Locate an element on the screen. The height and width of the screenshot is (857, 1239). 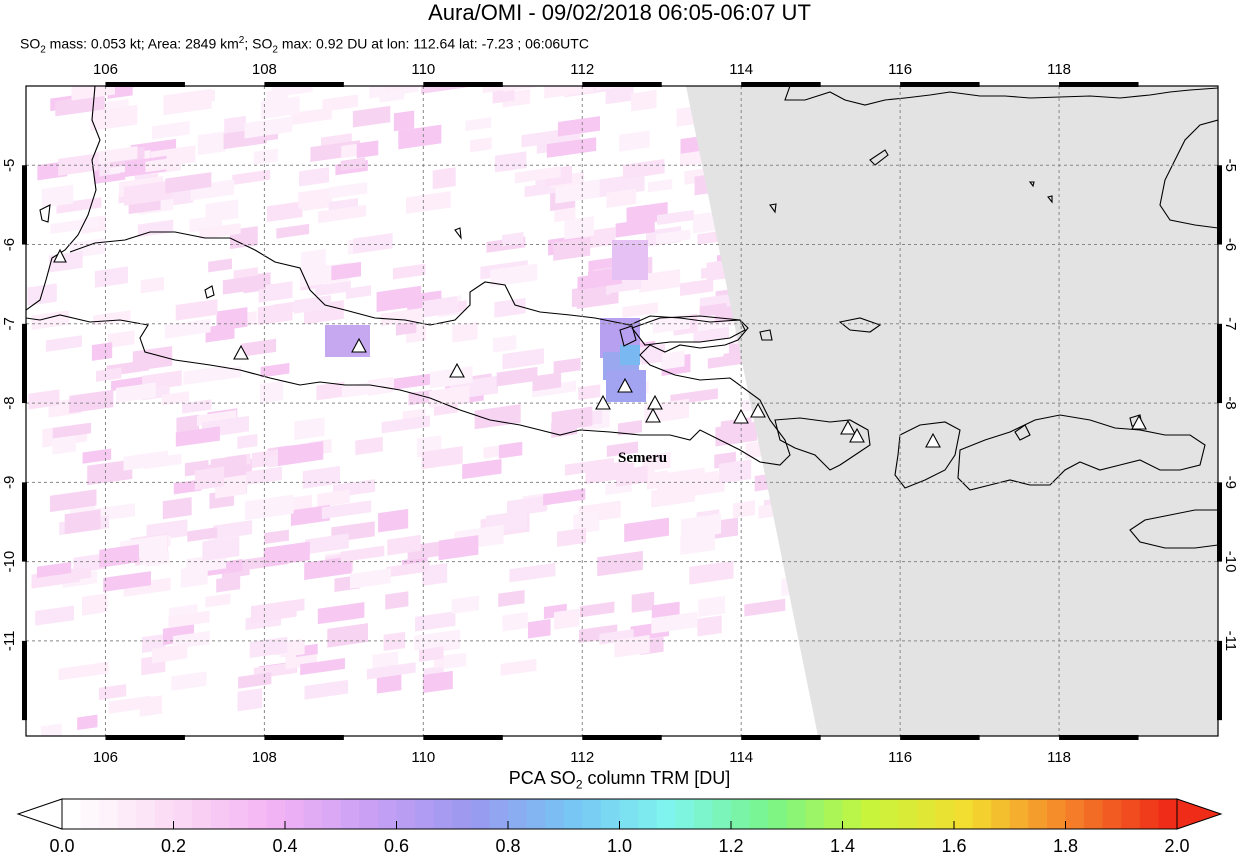
lon-tick-label: 110 is located at coordinates (423, 69).